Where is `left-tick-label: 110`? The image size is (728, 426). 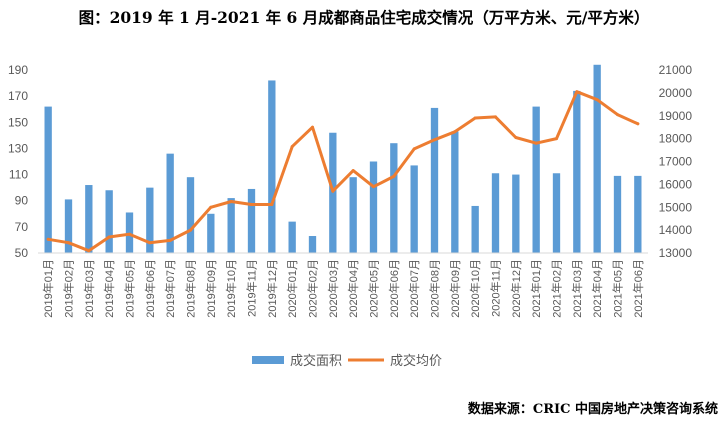
left-tick-label: 110 is located at coordinates (18, 175).